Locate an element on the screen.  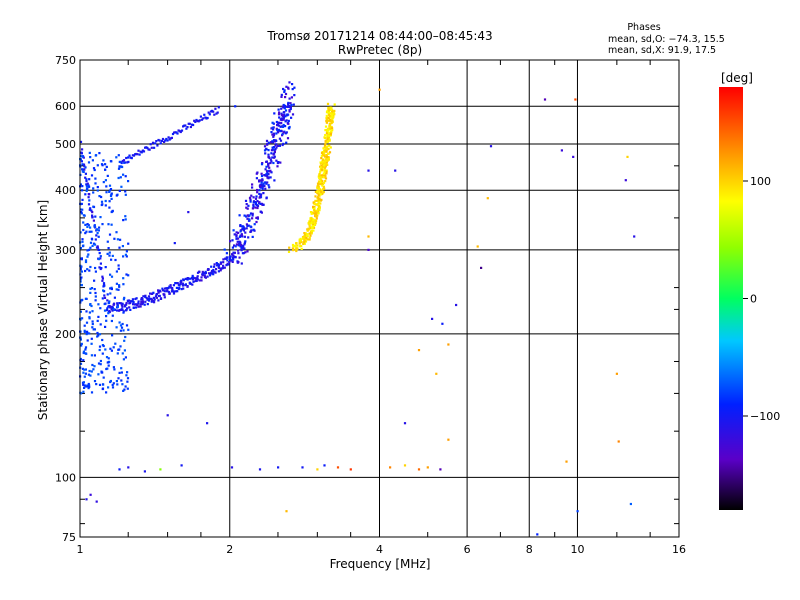
phase-stats-x-mode: mean, sd,X: 91.9, 17.5 is located at coordinates (662, 50).